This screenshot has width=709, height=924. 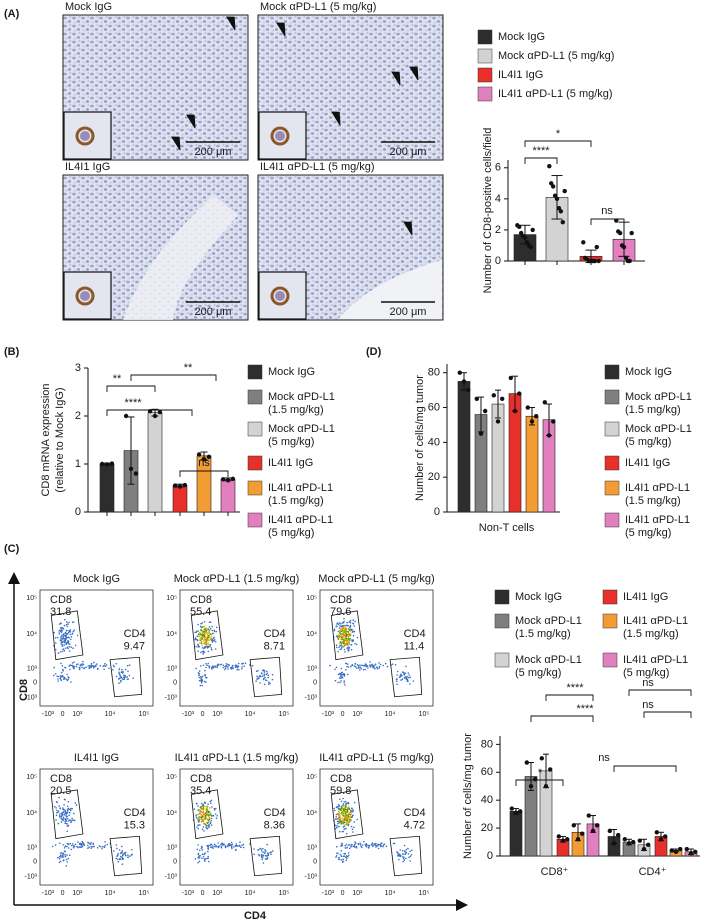 What do you see at coordinates (204, 463) in the screenshot?
I see `significance-label: ns` at bounding box center [204, 463].